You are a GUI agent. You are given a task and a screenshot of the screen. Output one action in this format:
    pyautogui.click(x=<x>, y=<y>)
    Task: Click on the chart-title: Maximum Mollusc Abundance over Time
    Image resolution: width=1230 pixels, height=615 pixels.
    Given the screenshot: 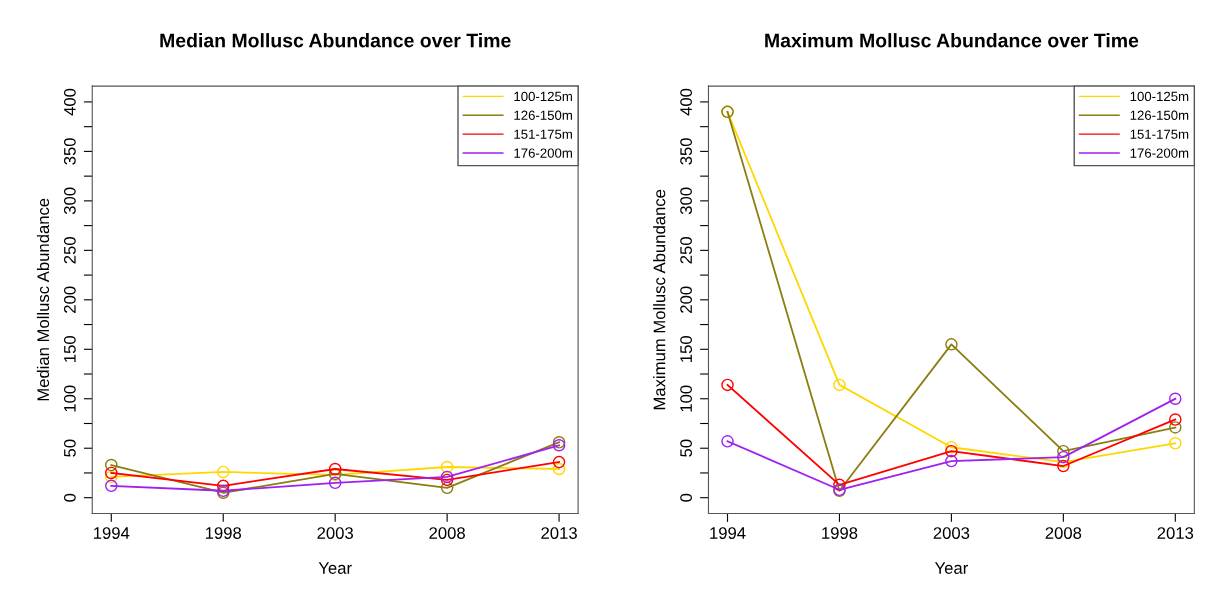 What is the action you would take?
    pyautogui.click(x=952, y=40)
    